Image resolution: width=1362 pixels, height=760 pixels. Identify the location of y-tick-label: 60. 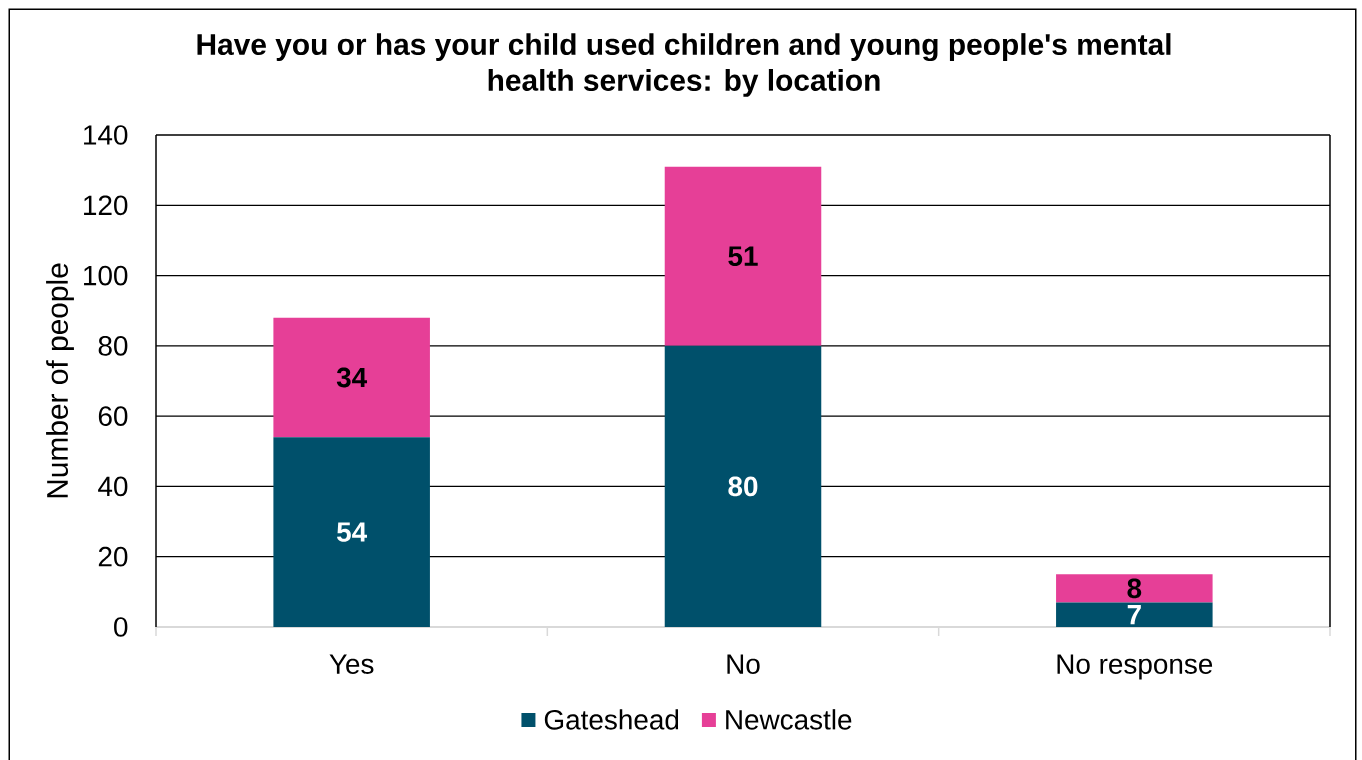
(113, 416).